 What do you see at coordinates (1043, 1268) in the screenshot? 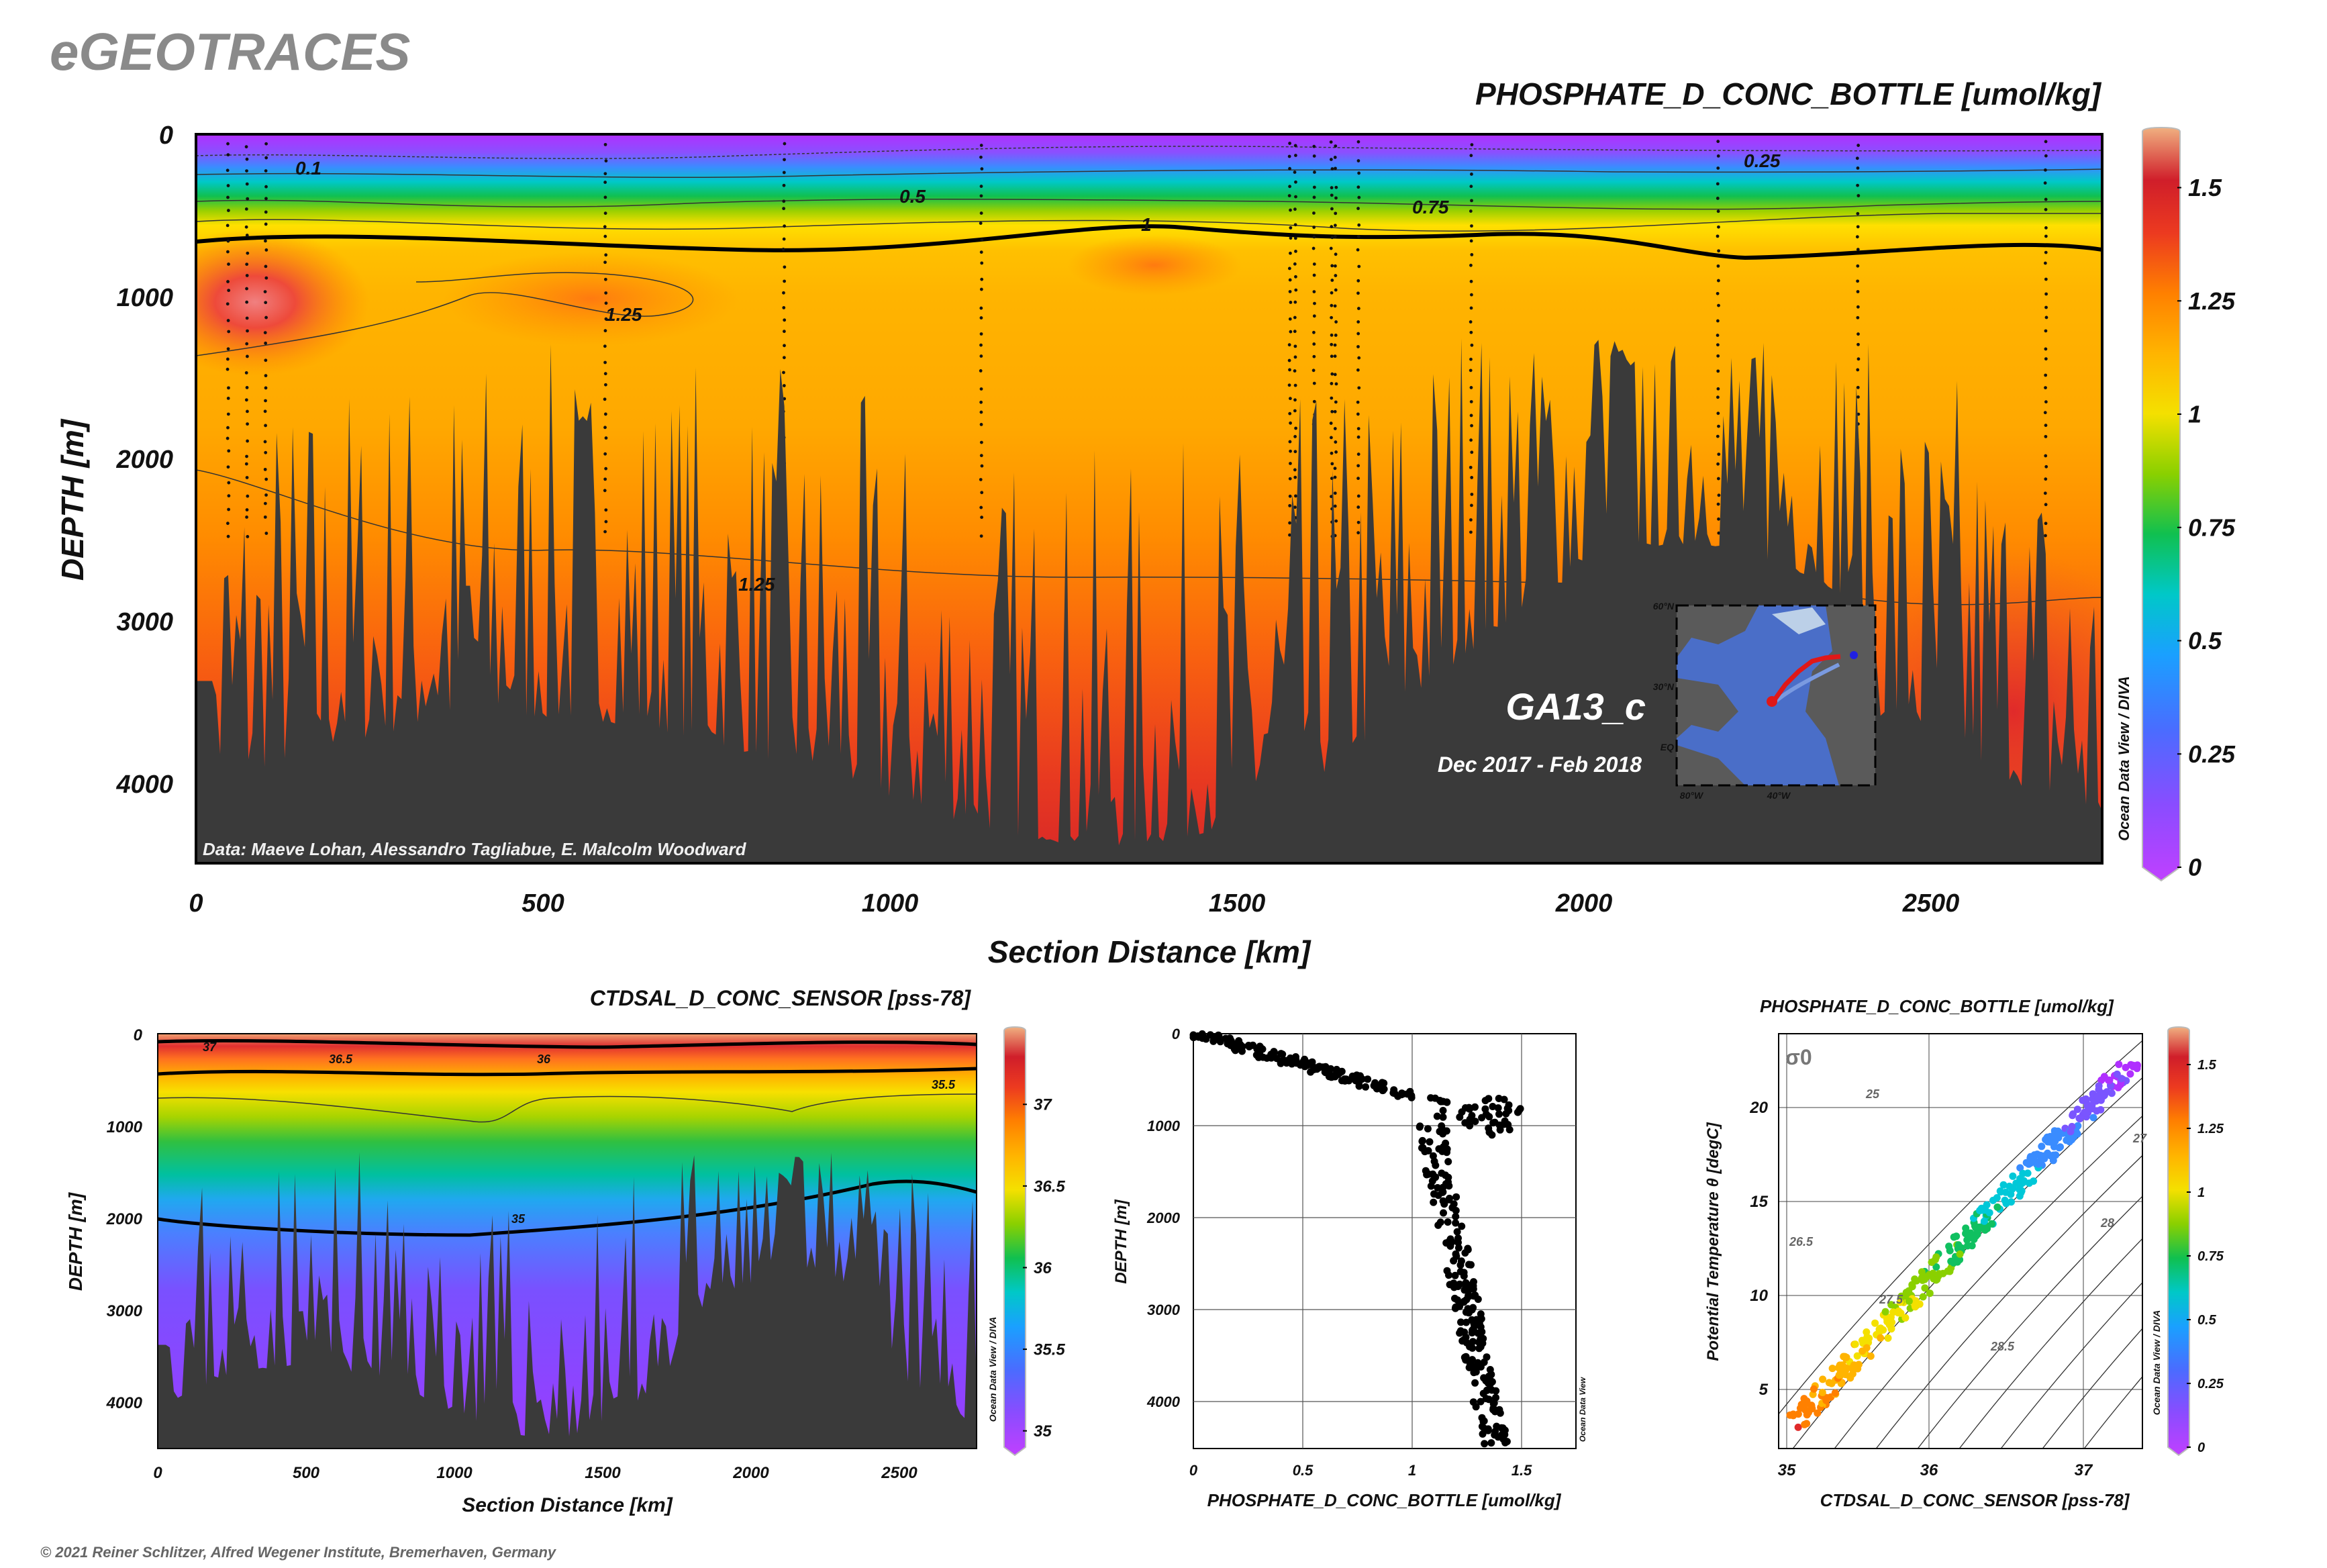
I see `cbar-tick-label: 36` at bounding box center [1043, 1268].